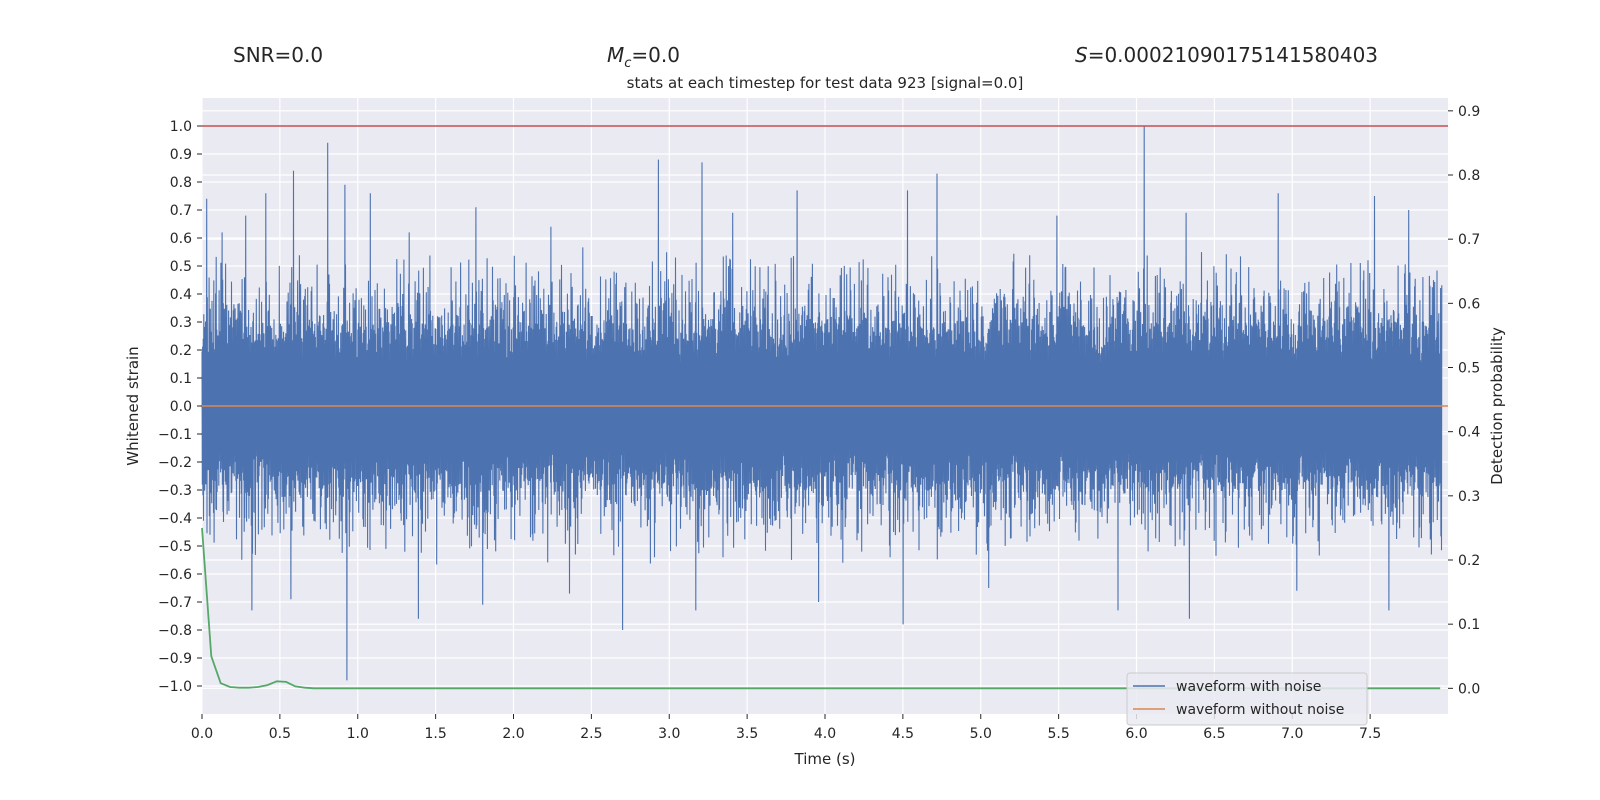 This screenshot has width=1600, height=800. What do you see at coordinates (181, 127) in the screenshot?
I see `y-tick-label: 1.0` at bounding box center [181, 127].